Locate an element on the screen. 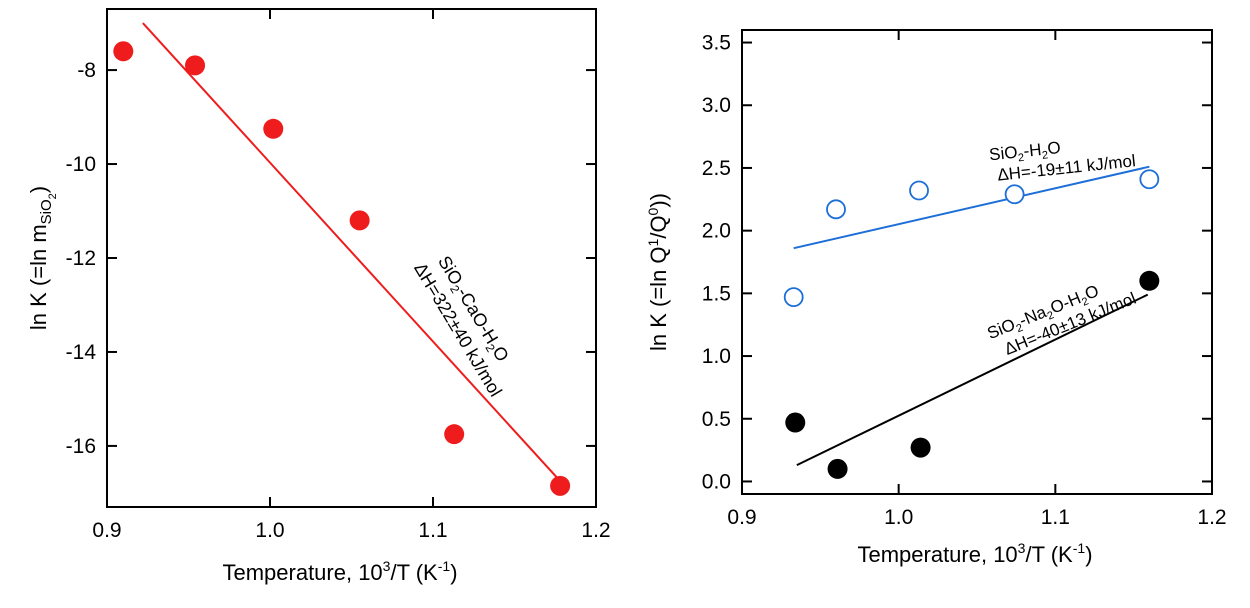 The width and height of the screenshot is (1250, 608). right-y-tick-label: 3.5 is located at coordinates (716, 43).